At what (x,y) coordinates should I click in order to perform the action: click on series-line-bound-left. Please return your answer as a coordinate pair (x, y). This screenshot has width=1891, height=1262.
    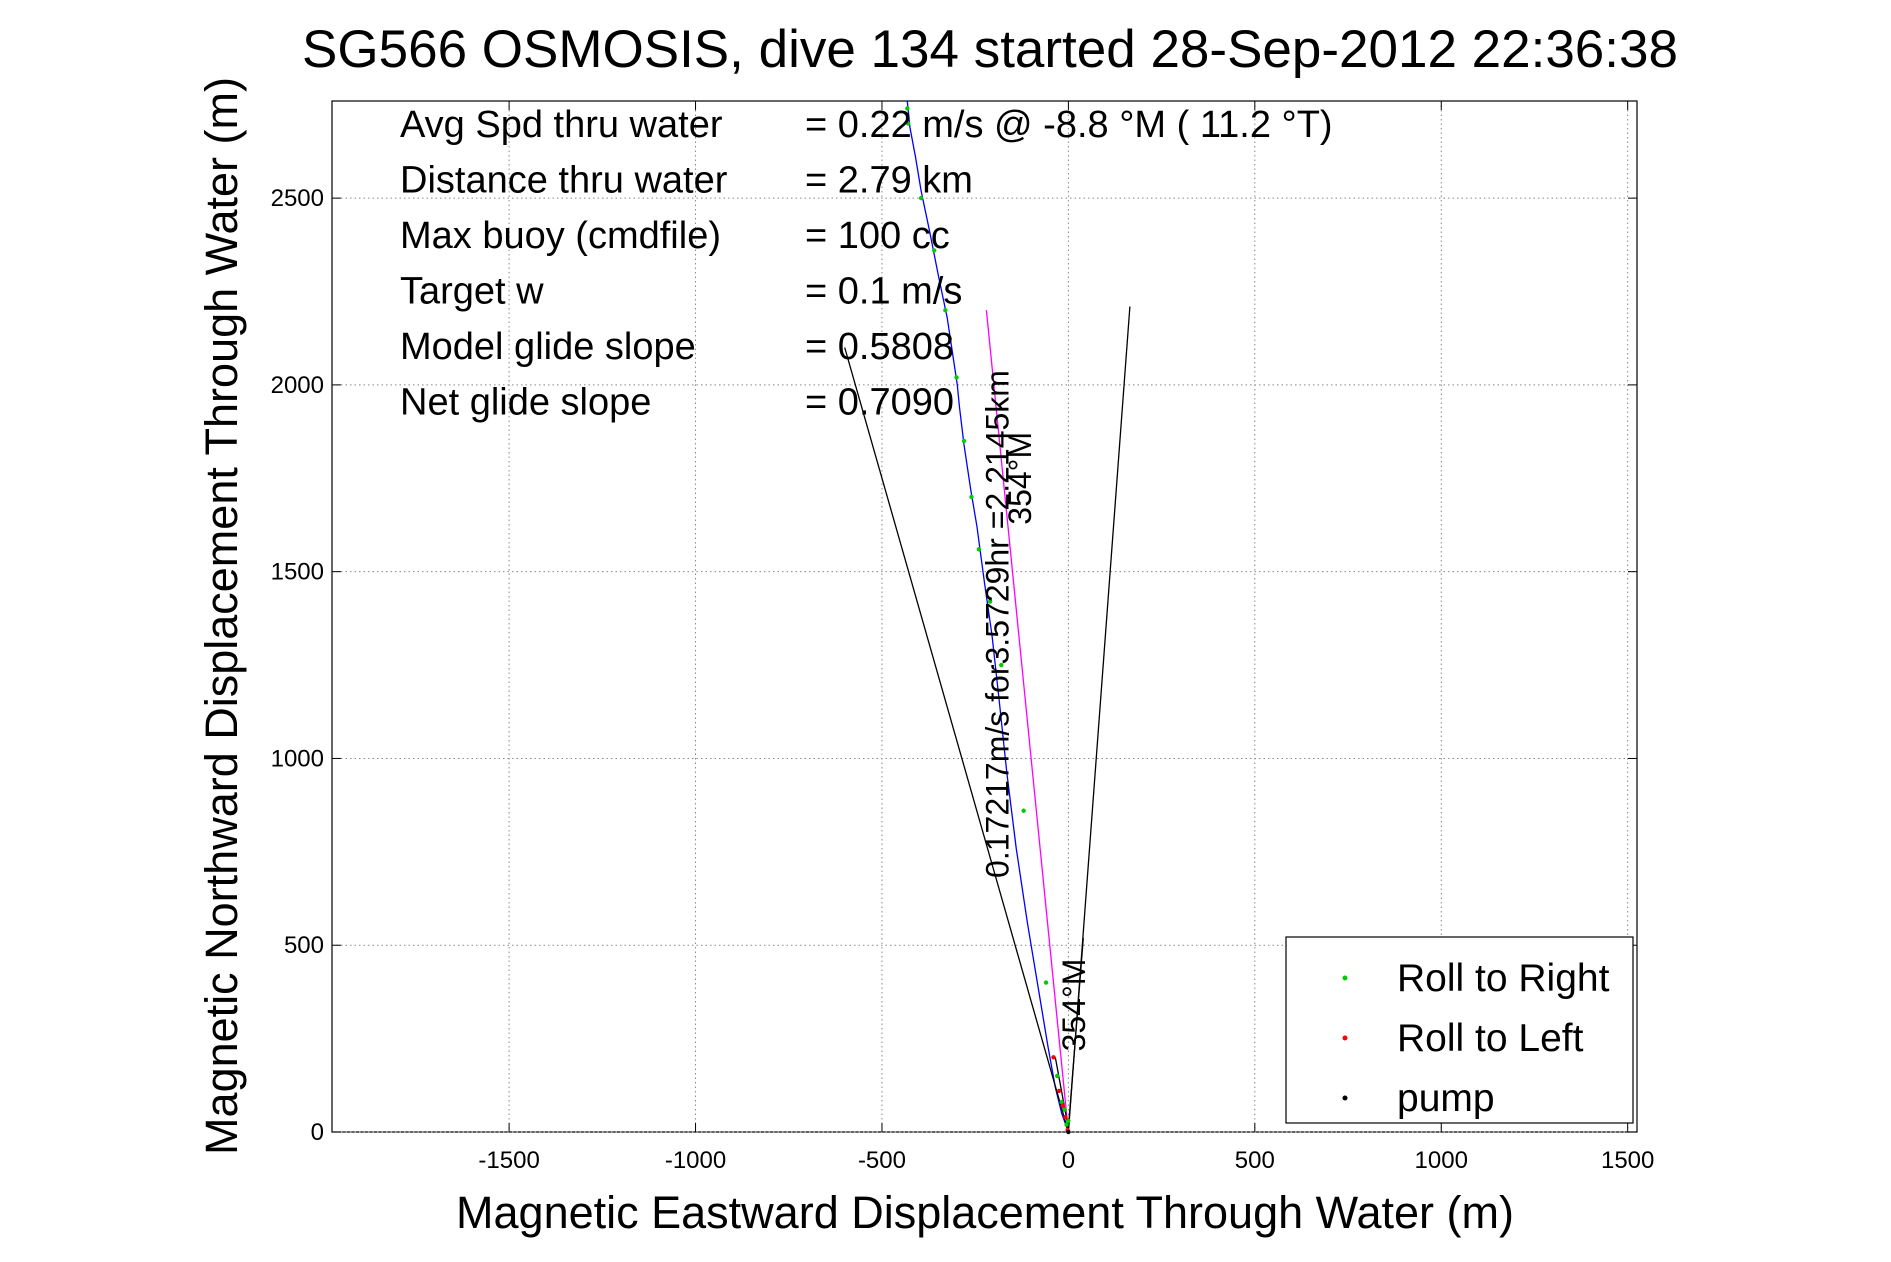
    Looking at the image, I should click on (957, 740).